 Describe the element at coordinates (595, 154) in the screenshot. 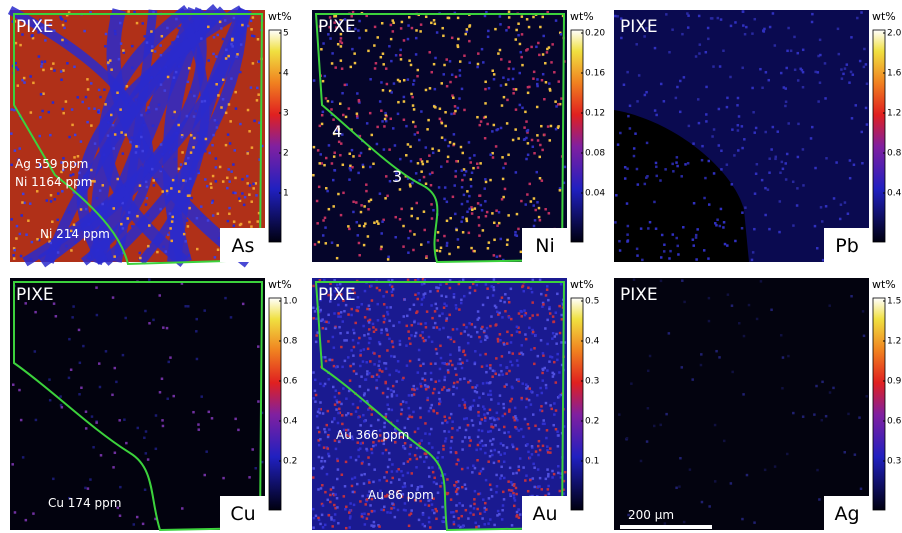

I see `colorbar-tick-label: 0.08` at that location.